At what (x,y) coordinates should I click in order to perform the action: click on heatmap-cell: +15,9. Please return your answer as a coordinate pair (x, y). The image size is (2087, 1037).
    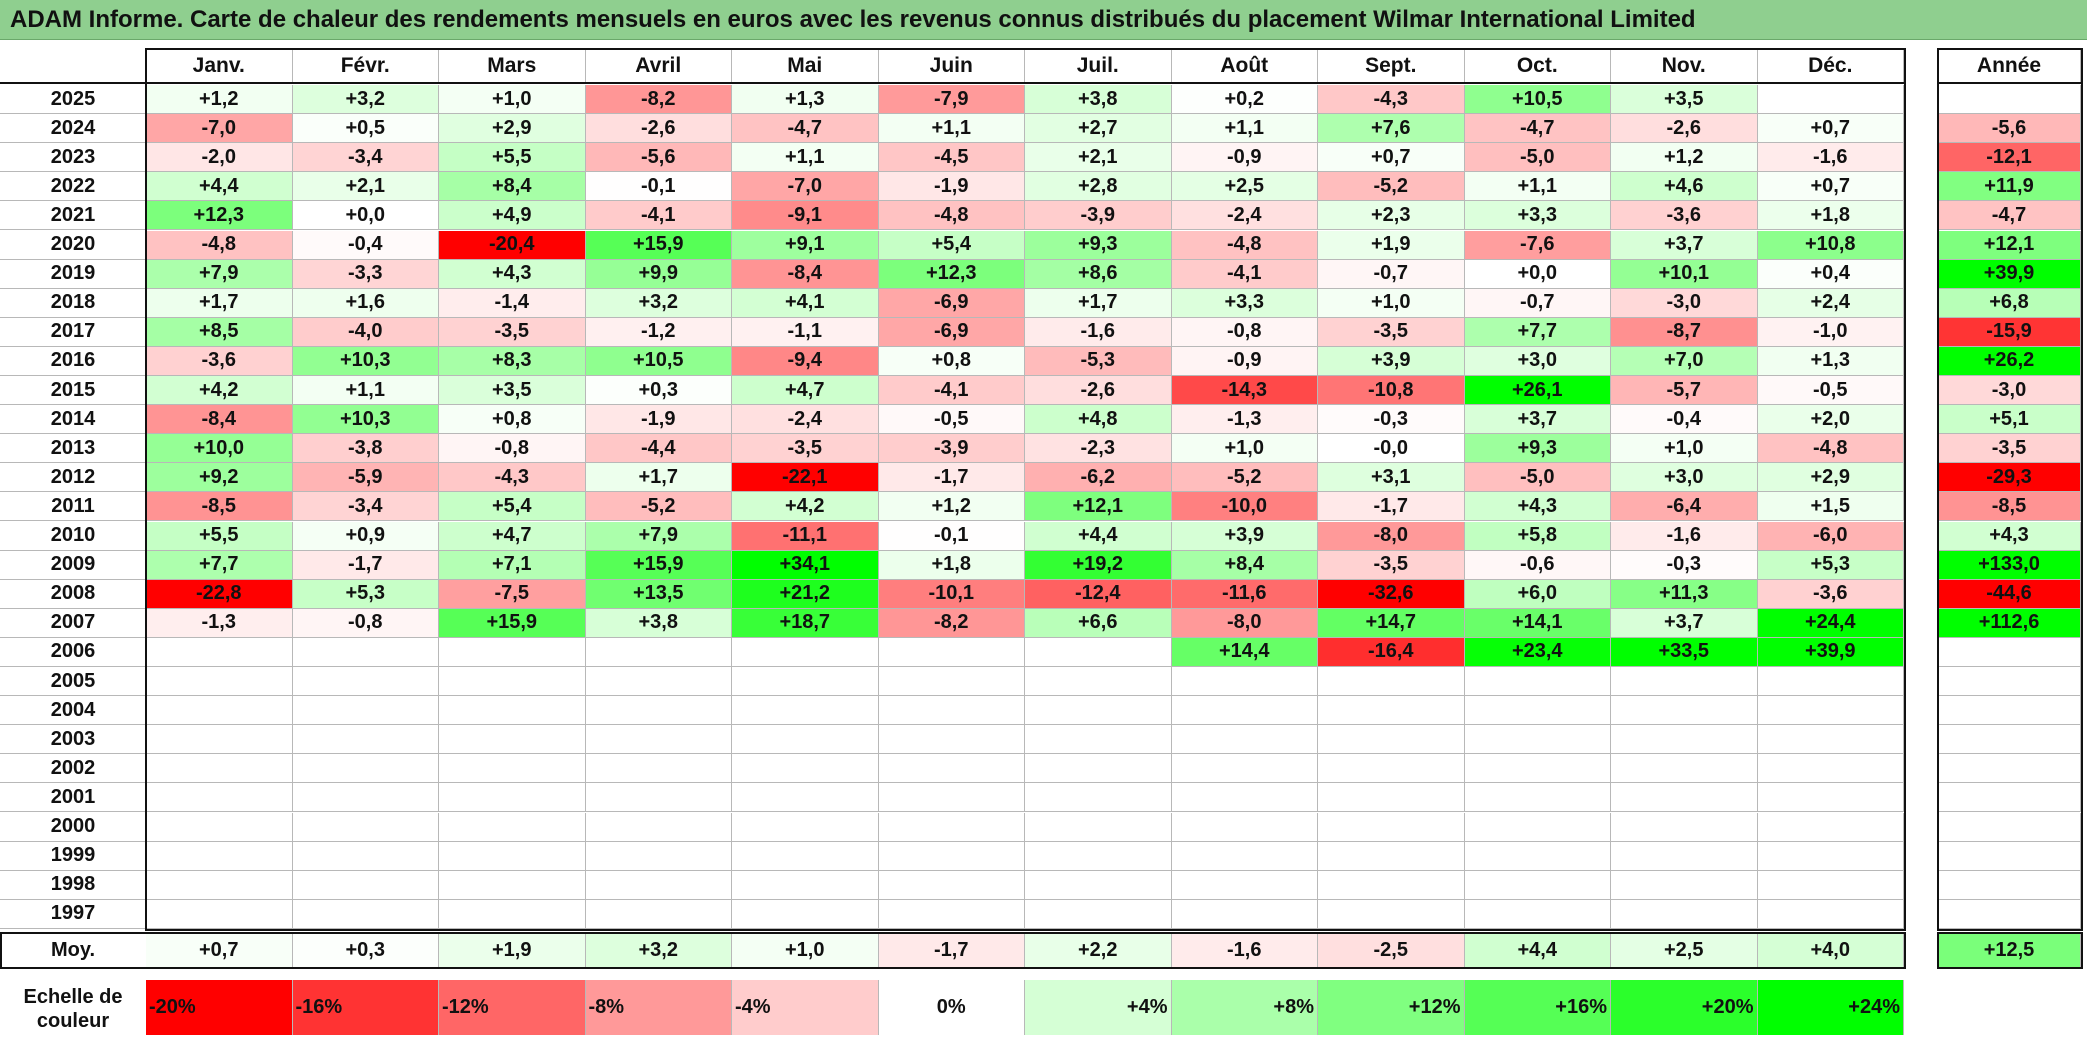
    Looking at the image, I should click on (512, 623).